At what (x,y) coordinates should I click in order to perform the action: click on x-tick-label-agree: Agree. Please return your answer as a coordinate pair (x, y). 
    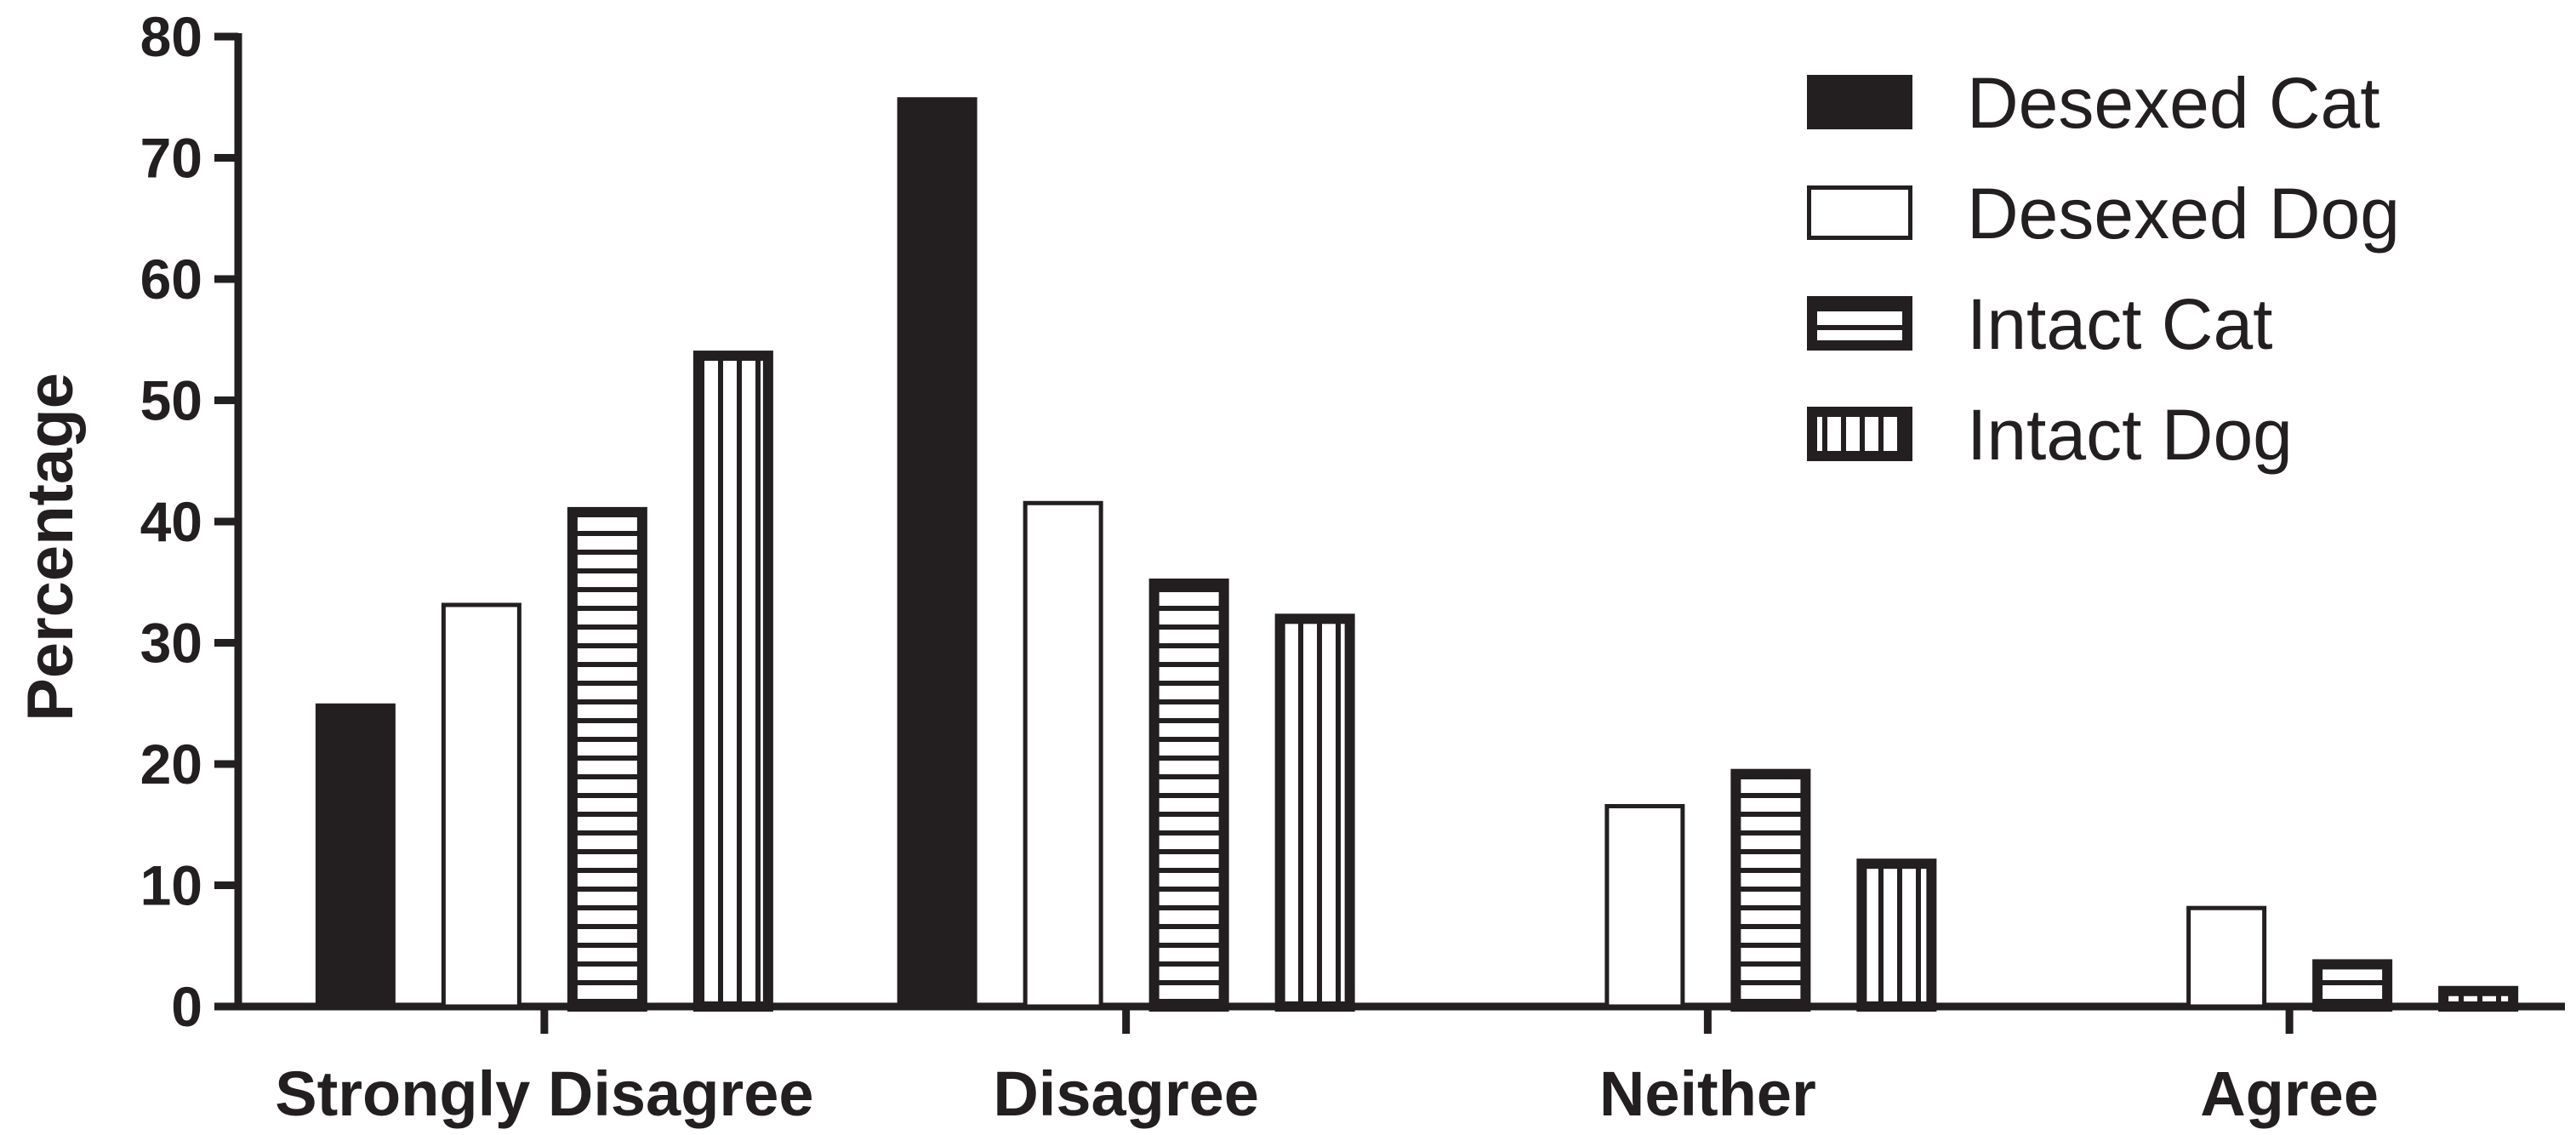
    Looking at the image, I should click on (2289, 1093).